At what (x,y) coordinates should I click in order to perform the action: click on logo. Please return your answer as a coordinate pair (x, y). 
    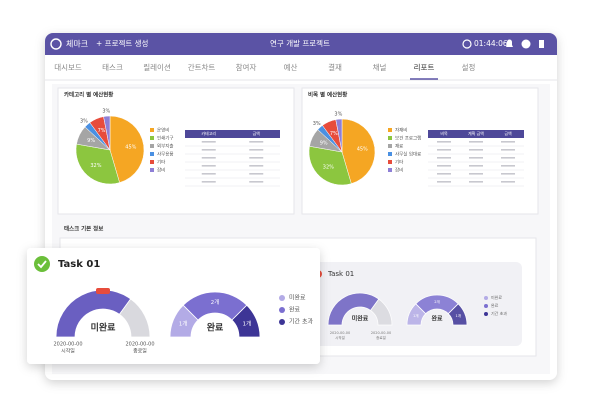
    Looking at the image, I should click on (56, 44).